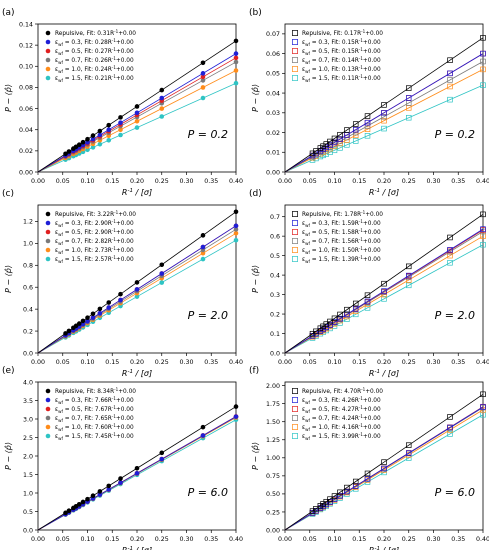  Describe the element at coordinates (28, 438) in the screenshot. I see `y-tick-label: 2.5` at that location.